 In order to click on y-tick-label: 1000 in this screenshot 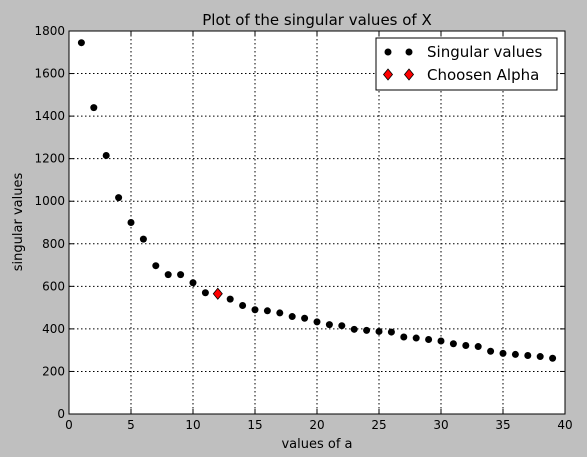, I will do `click(49, 201)`.